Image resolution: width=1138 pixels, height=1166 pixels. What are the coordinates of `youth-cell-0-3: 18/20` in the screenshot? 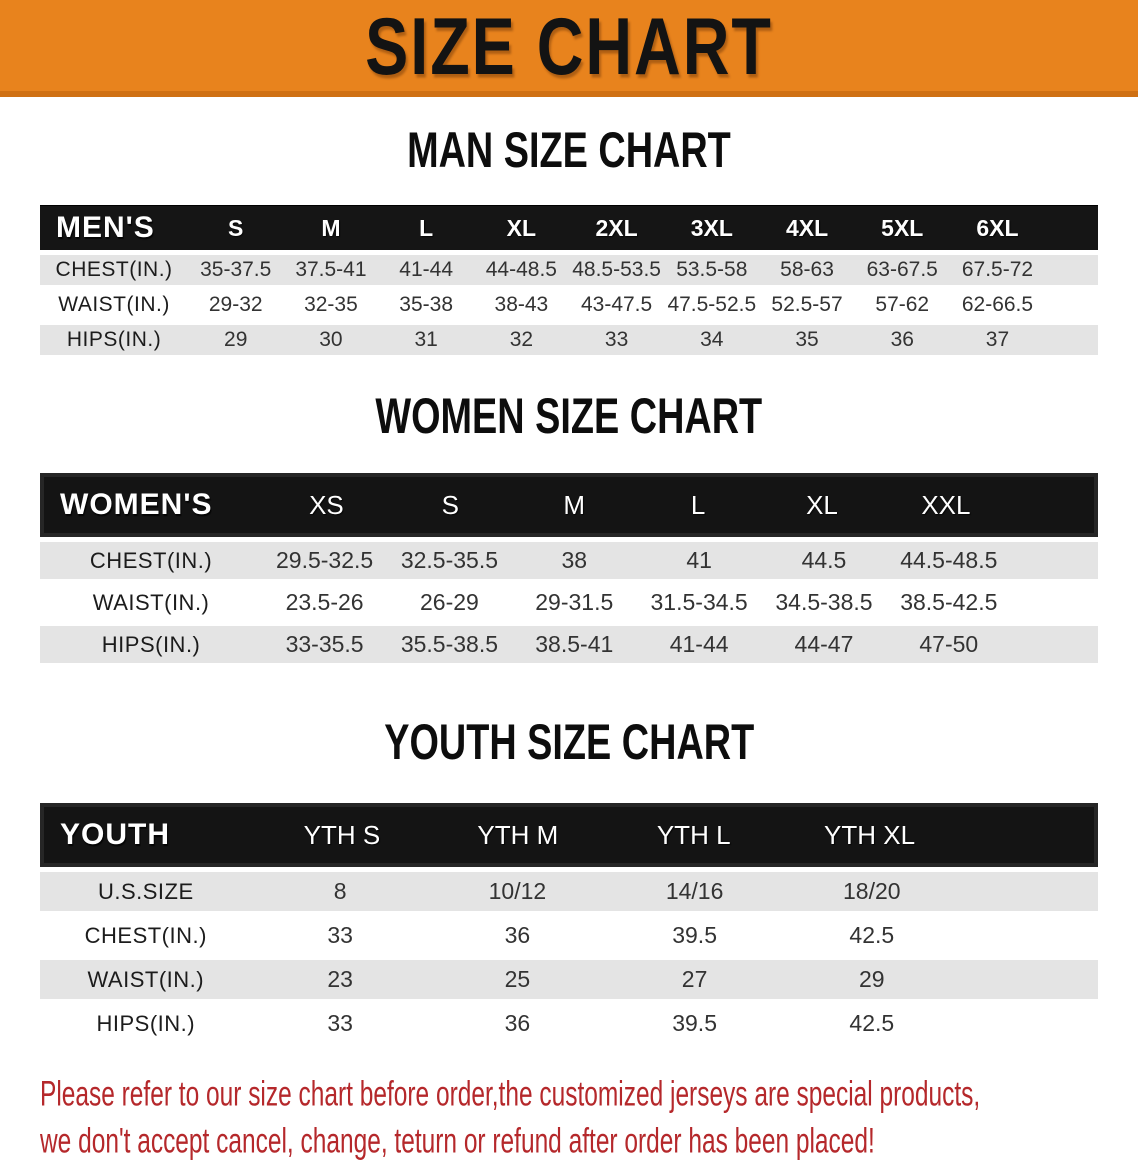 It's located at (872, 891).